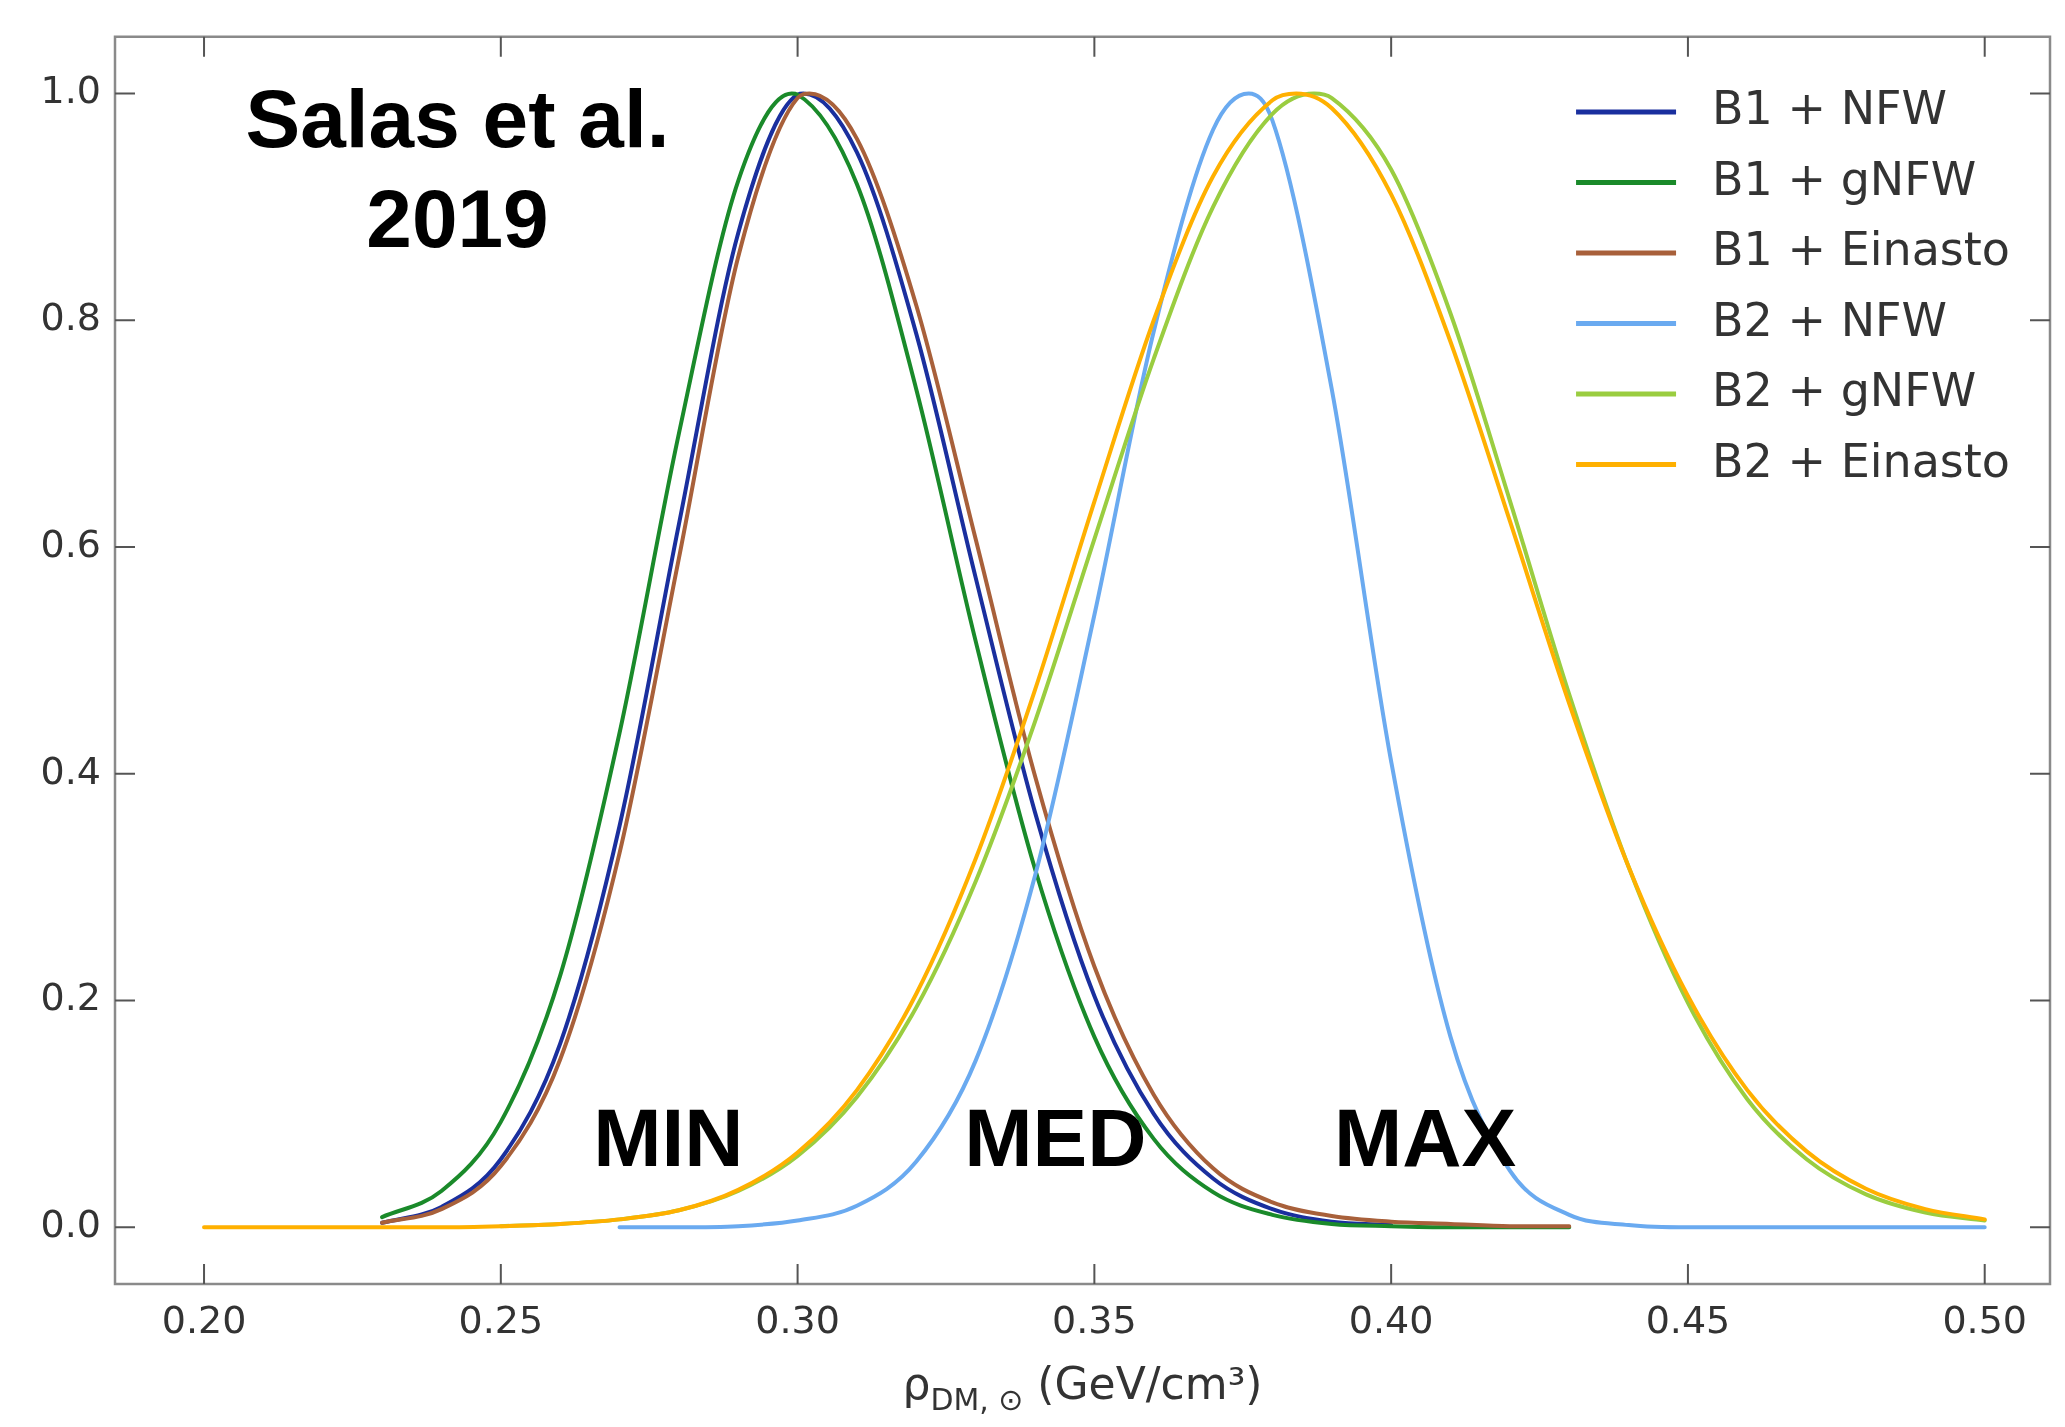  I want to click on x-tick-label: 0.35, so click(1094, 1319).